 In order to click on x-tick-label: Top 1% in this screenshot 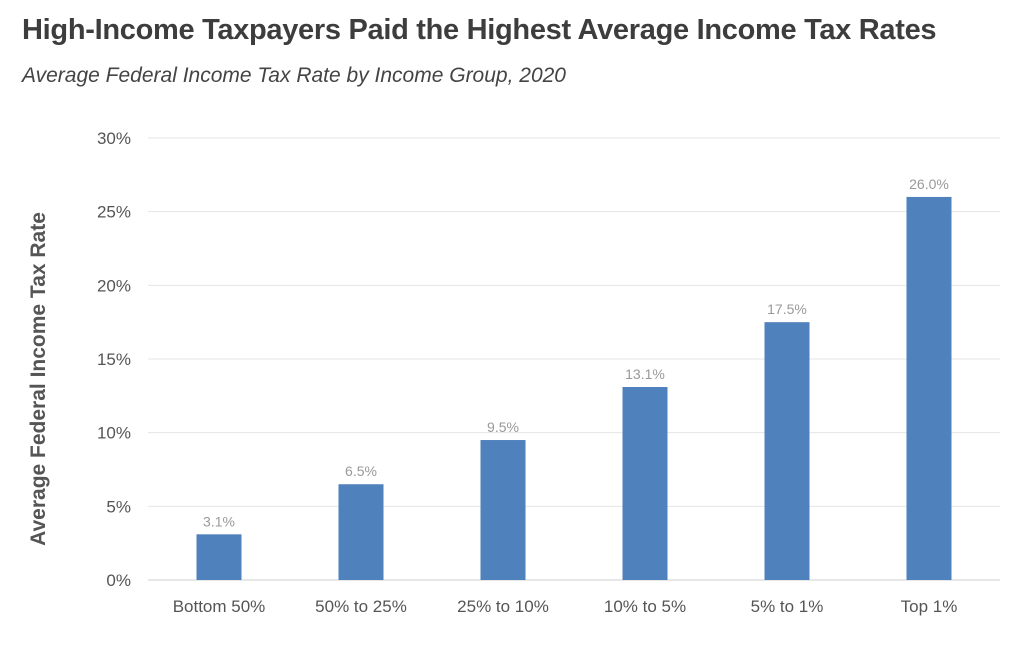, I will do `click(929, 606)`.